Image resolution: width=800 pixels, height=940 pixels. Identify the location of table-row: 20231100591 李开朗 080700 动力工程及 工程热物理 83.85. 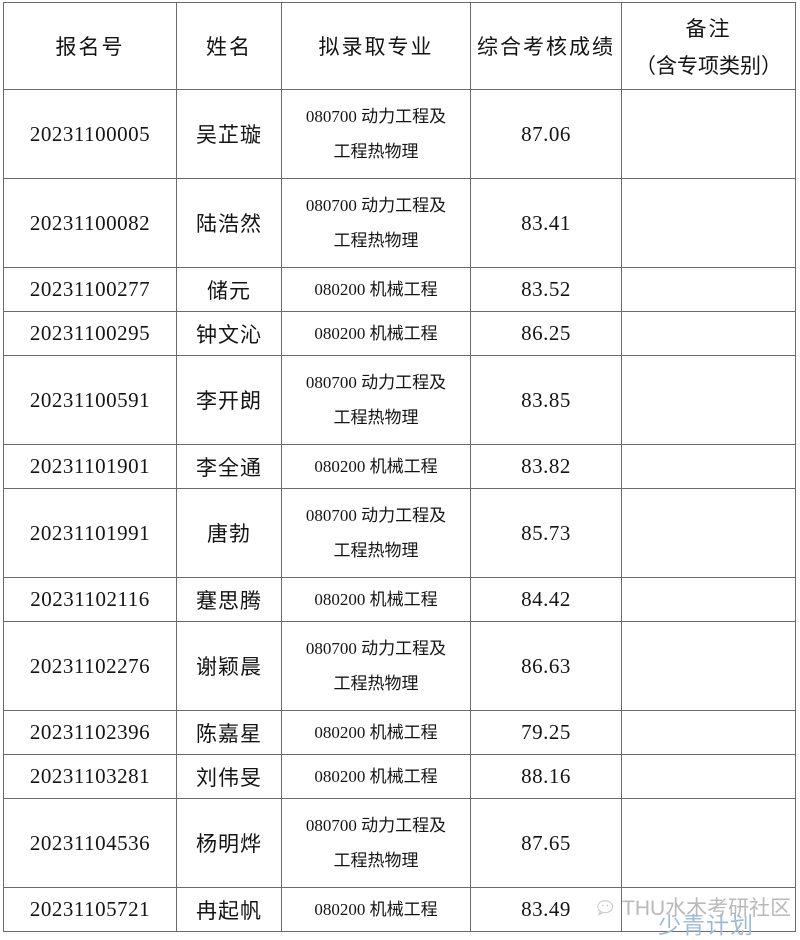
(399, 400).